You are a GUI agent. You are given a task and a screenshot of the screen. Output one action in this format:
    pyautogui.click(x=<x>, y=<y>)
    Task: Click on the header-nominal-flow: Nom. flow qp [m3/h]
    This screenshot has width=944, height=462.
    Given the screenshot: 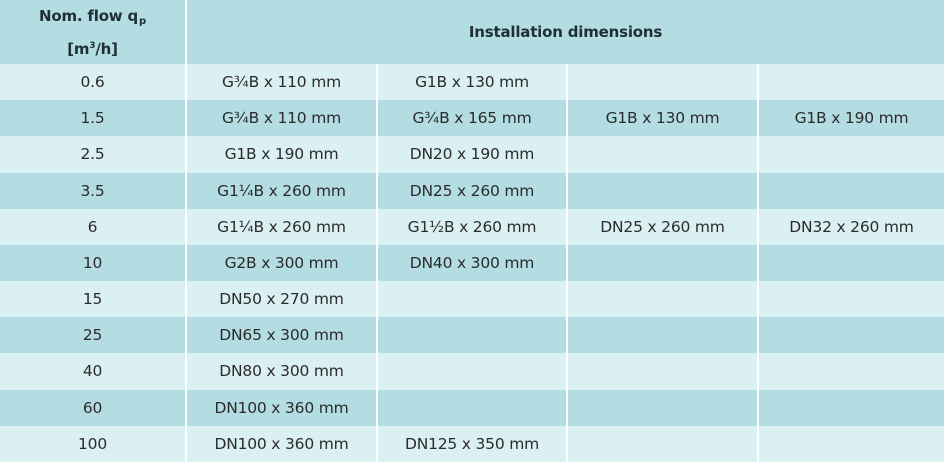 What is the action you would take?
    pyautogui.click(x=93, y=32)
    